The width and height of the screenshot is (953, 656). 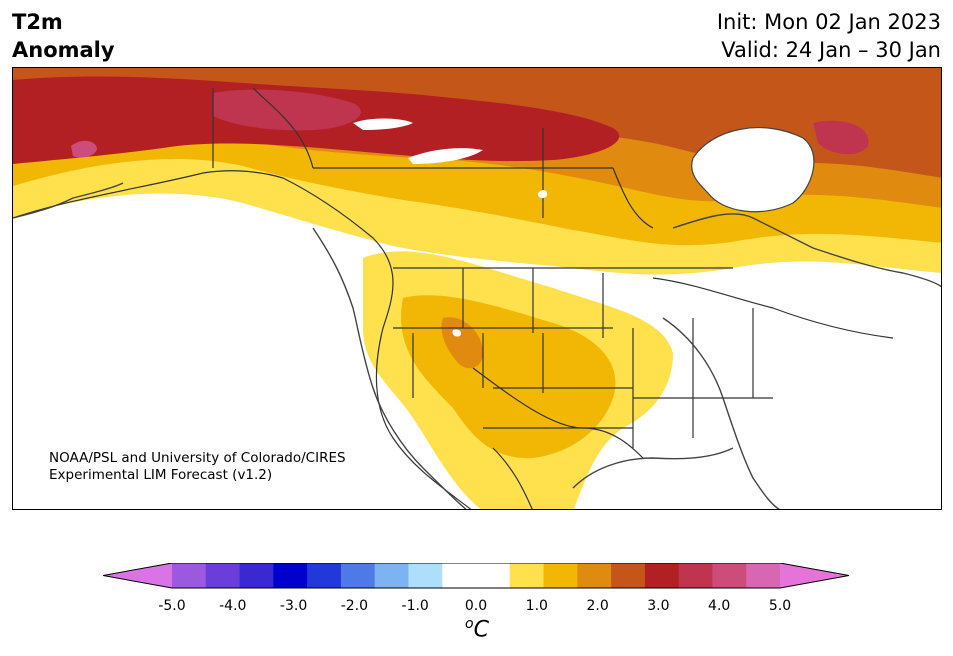 What do you see at coordinates (841, 137) in the screenshot?
I see `anomaly-band-3-0-east` at bounding box center [841, 137].